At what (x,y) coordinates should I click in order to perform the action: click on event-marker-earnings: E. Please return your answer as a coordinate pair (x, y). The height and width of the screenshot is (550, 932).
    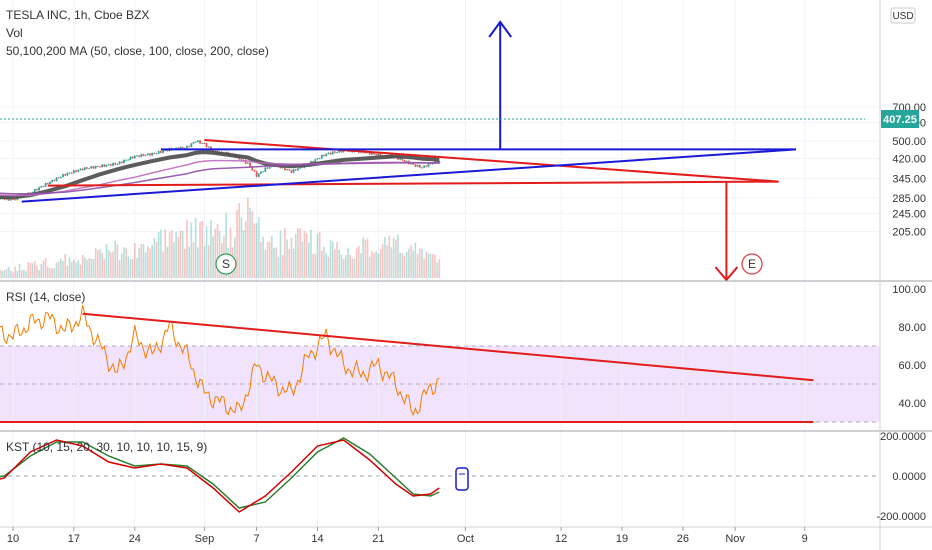
    Looking at the image, I should click on (752, 264).